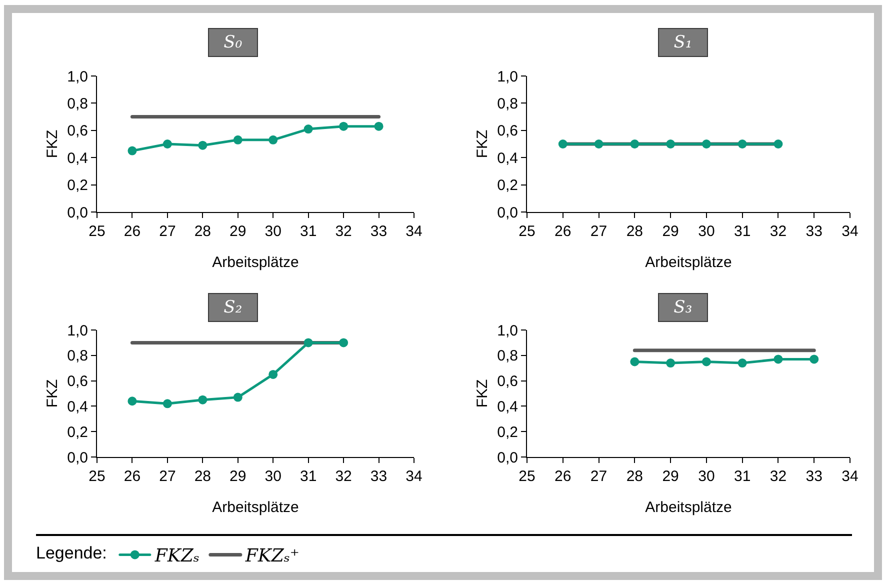 This screenshot has width=883, height=581. I want to click on legend-title: Legende:, so click(71, 553).